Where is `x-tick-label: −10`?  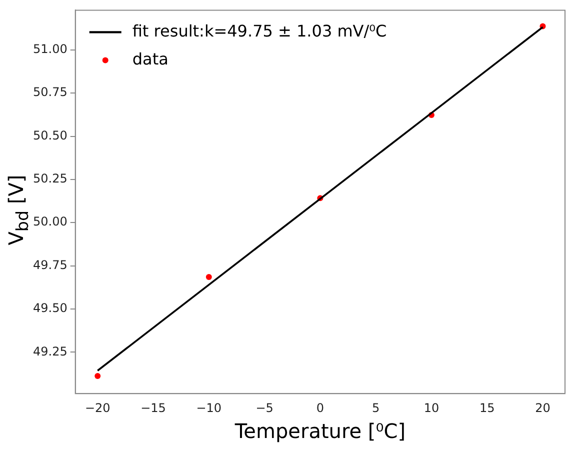 x-tick-label: −10 is located at coordinates (209, 407).